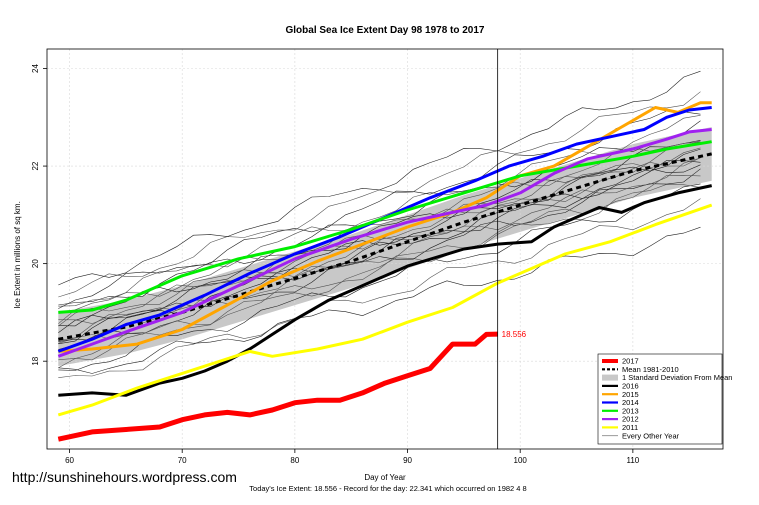  Describe the element at coordinates (521, 460) in the screenshot. I see `x-tick-label: 100` at that location.